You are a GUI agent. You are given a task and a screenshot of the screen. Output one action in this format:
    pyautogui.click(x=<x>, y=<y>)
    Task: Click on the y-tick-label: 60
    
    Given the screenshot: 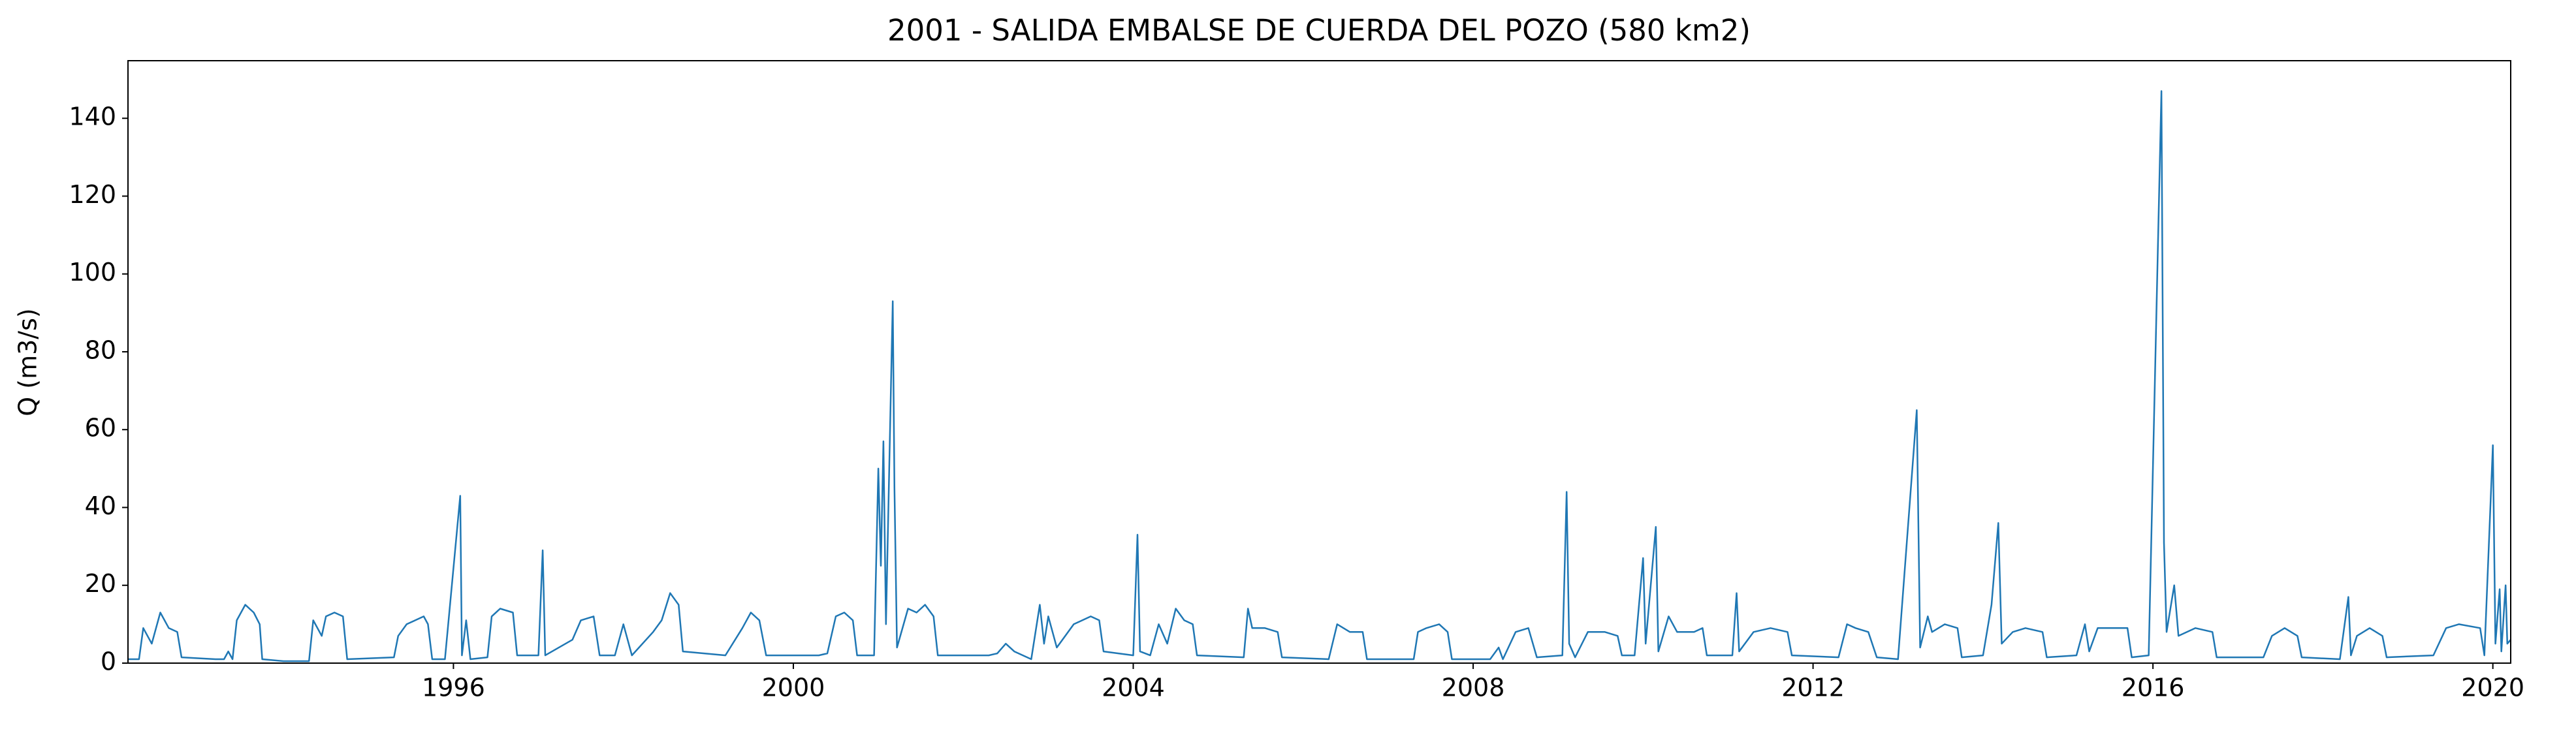 What is the action you would take?
    pyautogui.click(x=101, y=428)
    